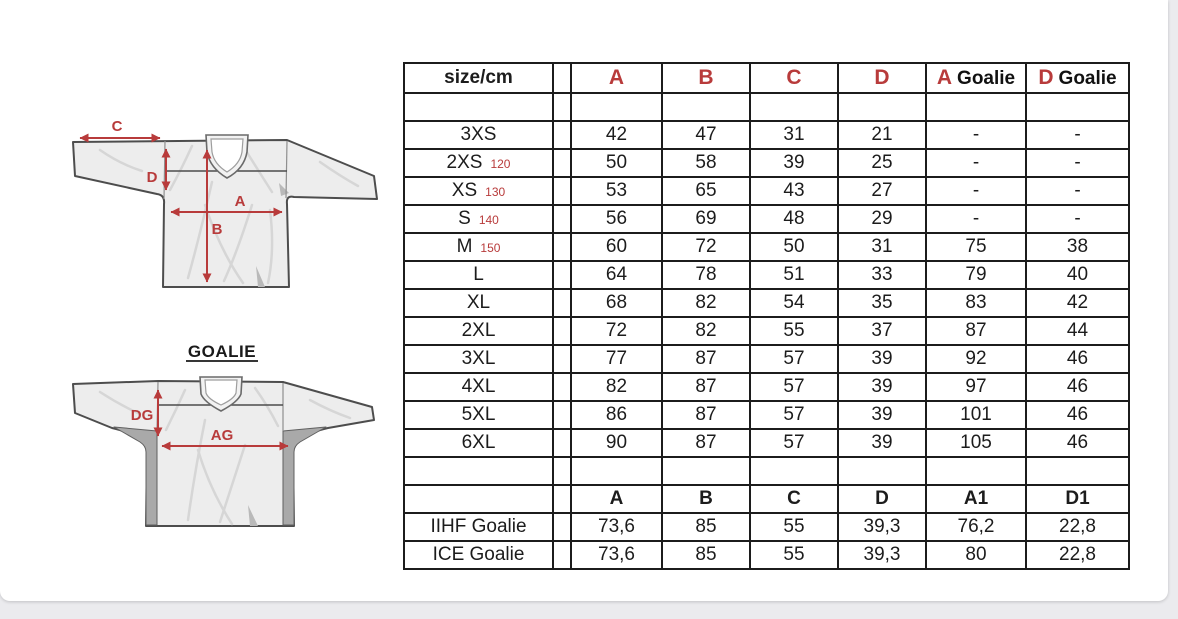 The height and width of the screenshot is (619, 1178). I want to click on size-row: 3XS 42 47 31 21- -, so click(766, 135).